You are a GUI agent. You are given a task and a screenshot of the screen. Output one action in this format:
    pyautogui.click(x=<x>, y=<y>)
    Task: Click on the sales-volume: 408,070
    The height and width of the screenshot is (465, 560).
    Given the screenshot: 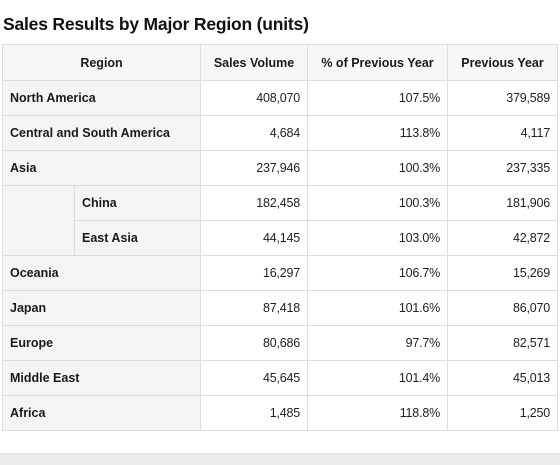 What is the action you would take?
    pyautogui.click(x=254, y=98)
    